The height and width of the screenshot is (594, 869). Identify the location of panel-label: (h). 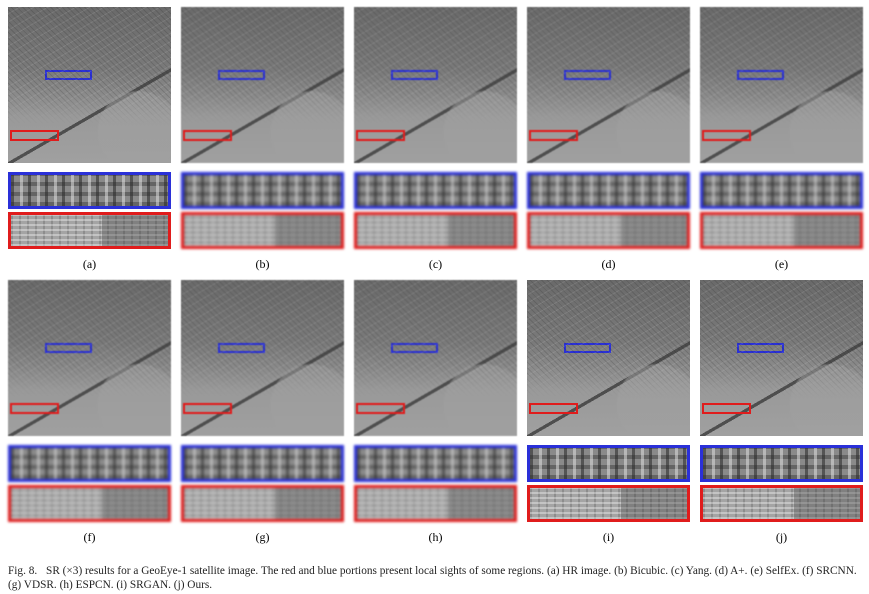
(435, 537).